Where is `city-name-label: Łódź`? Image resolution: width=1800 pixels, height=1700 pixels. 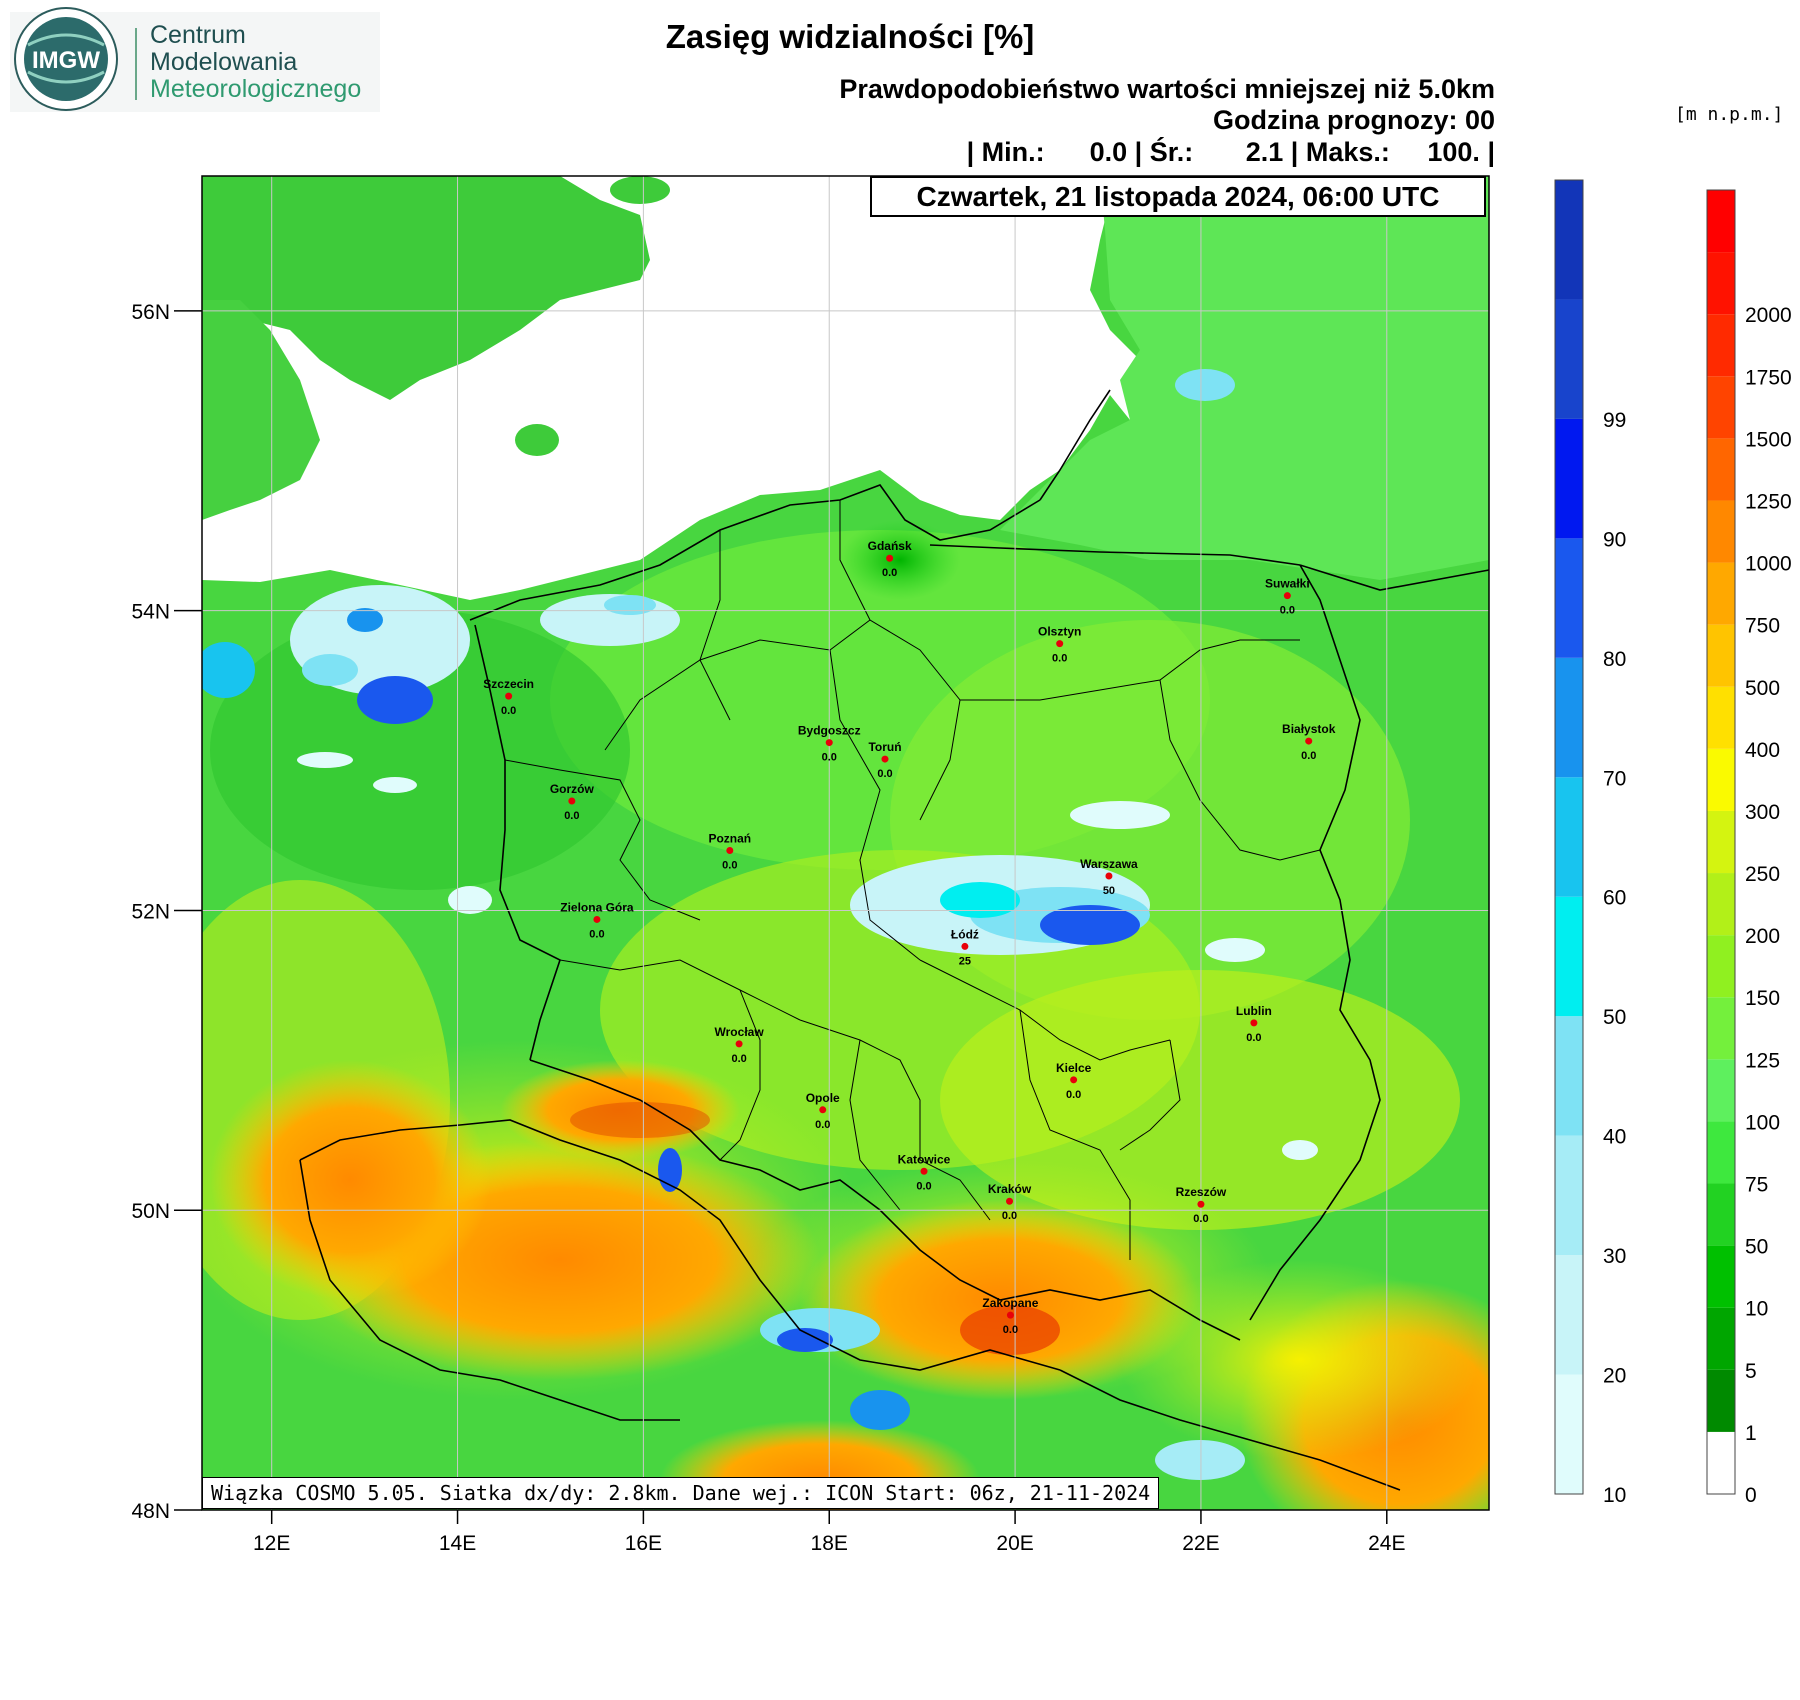
city-name-label: Łódź is located at coordinates (965, 934).